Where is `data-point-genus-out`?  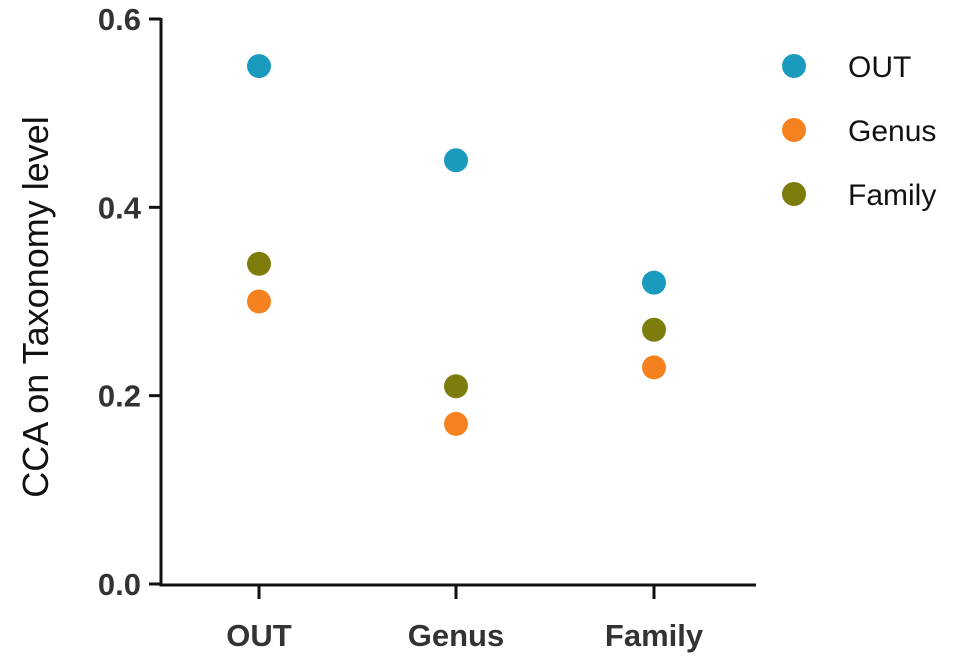
data-point-genus-out is located at coordinates (259, 301).